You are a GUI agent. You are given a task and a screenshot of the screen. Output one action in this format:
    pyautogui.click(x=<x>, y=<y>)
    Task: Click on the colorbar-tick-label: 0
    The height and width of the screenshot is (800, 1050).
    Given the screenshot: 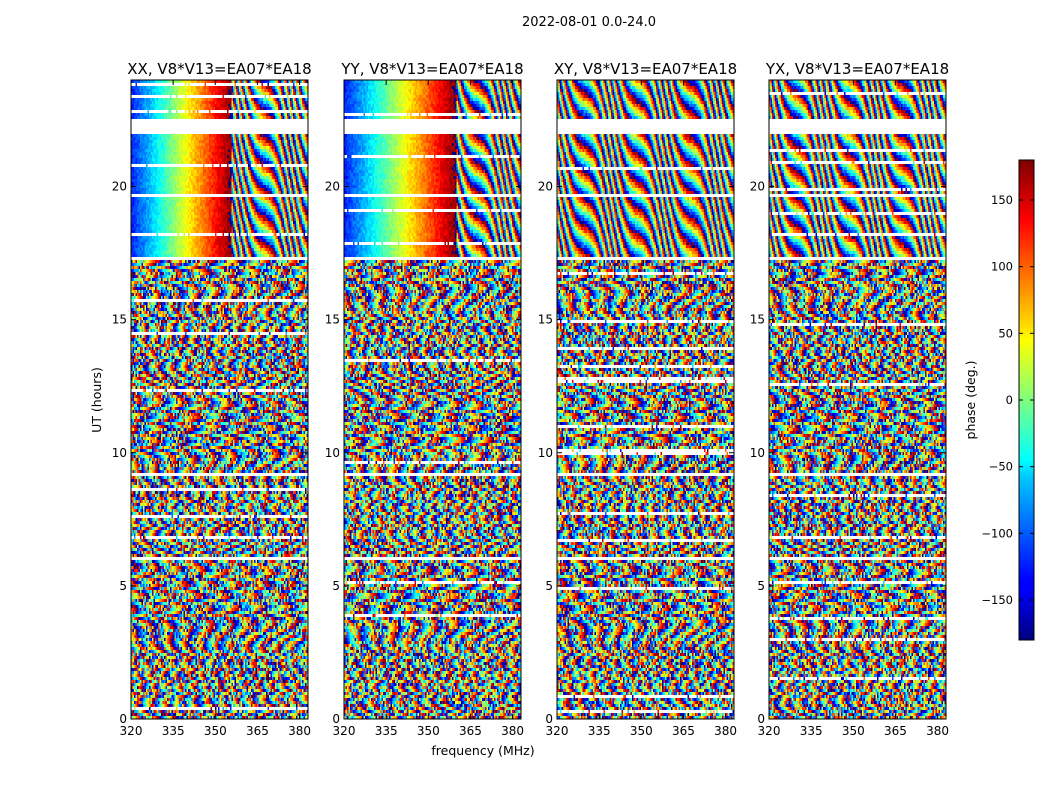 What is the action you would take?
    pyautogui.click(x=1009, y=400)
    